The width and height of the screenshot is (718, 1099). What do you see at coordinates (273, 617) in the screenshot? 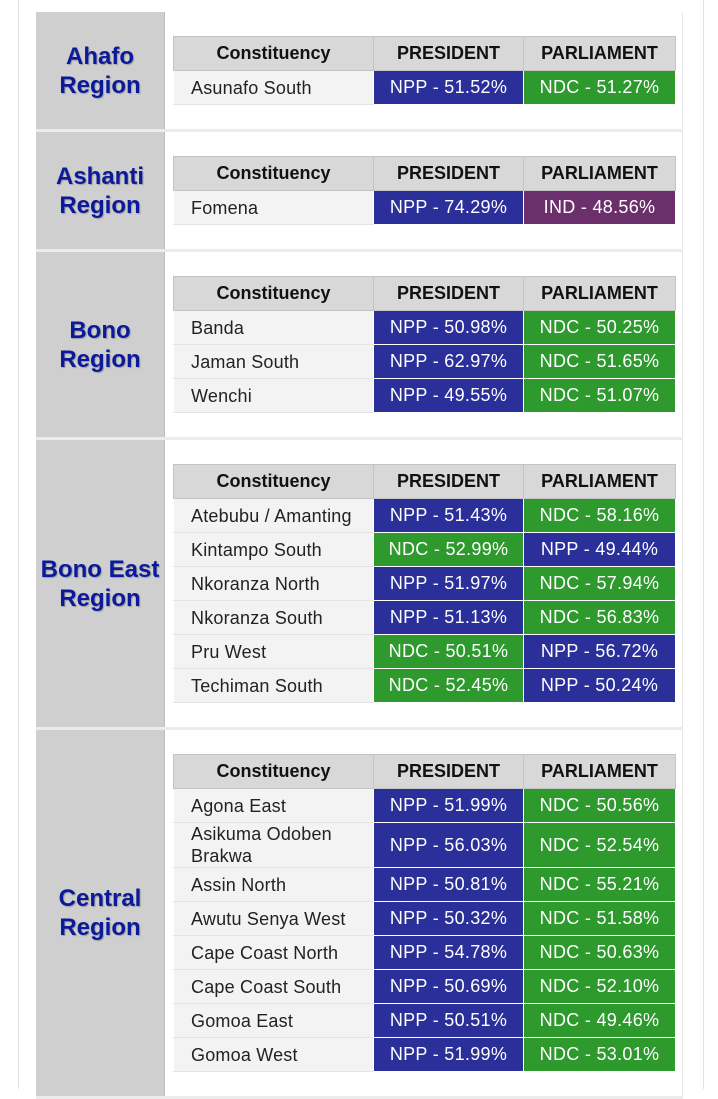
I see `constituency-name: Nkoranza South` at bounding box center [273, 617].